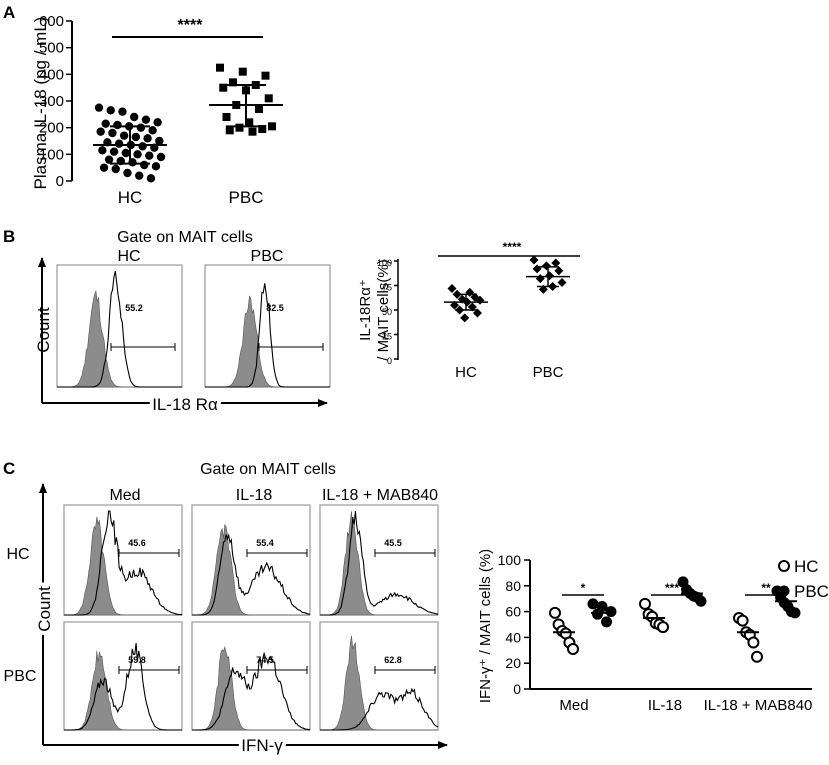 This screenshot has height=765, width=829. Describe the element at coordinates (55, 101) in the screenshot. I see `panel-a-y-ticks: 0 100 200 300 400 500 600` at that location.